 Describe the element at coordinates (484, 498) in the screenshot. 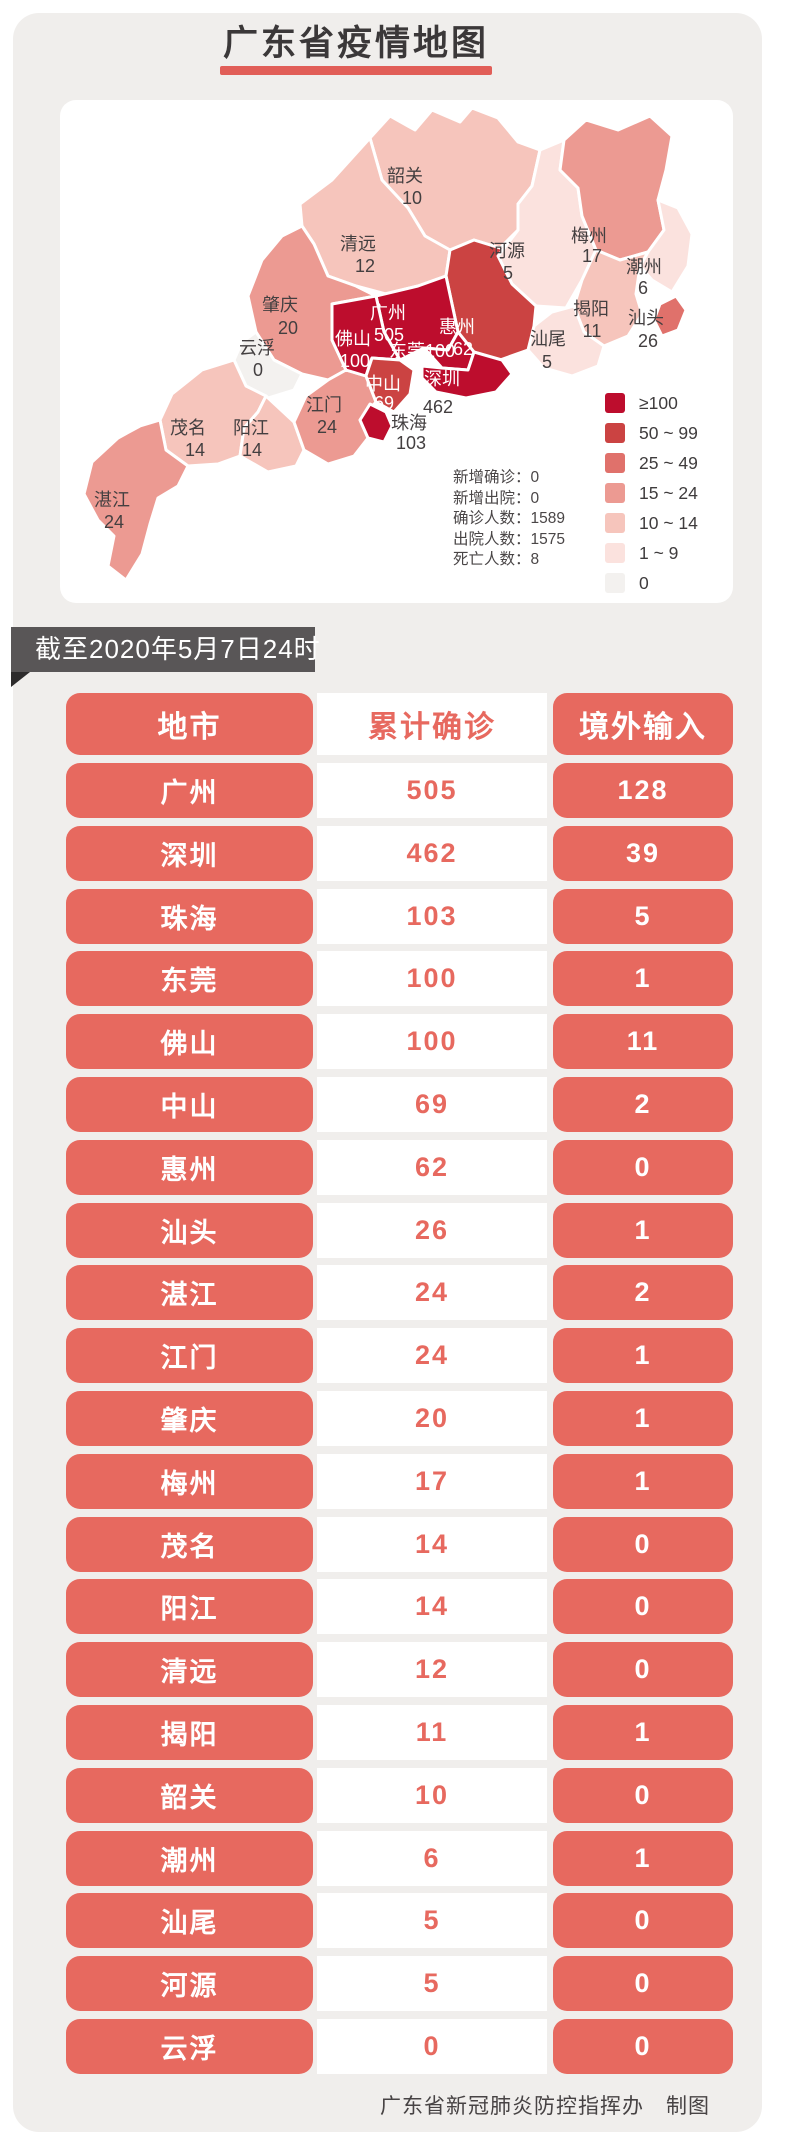

I see `stat-label: 新增出院` at that location.